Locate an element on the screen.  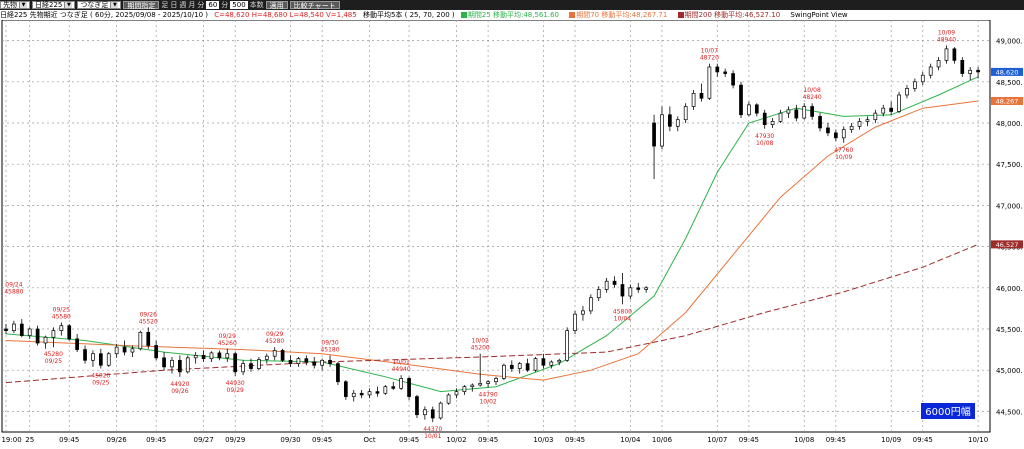
x-tick-label: 10/07 is located at coordinates (717, 440).